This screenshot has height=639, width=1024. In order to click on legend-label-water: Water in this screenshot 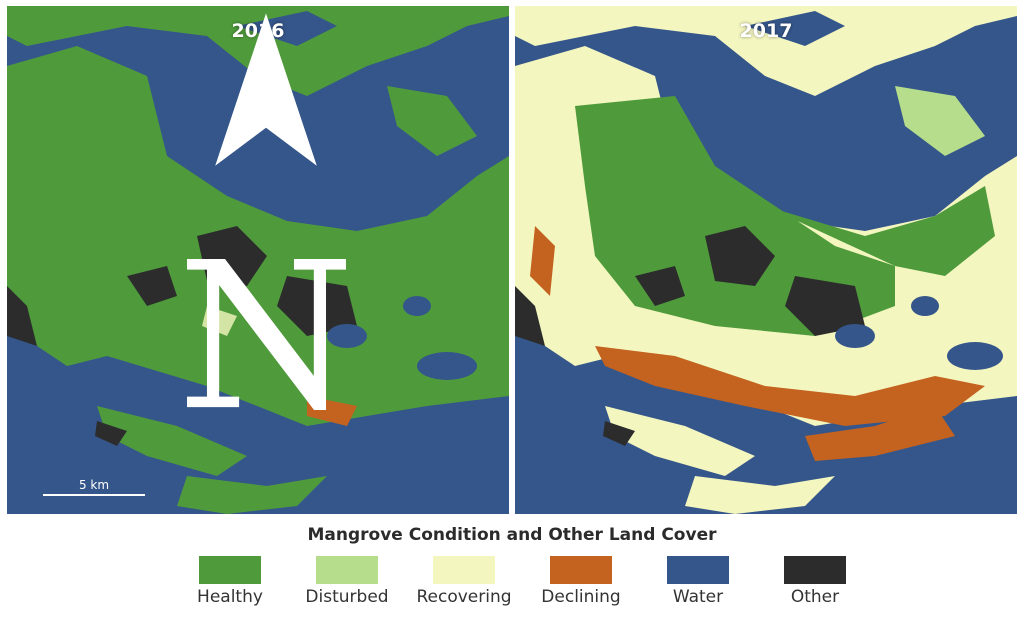, I will do `click(698, 597)`.